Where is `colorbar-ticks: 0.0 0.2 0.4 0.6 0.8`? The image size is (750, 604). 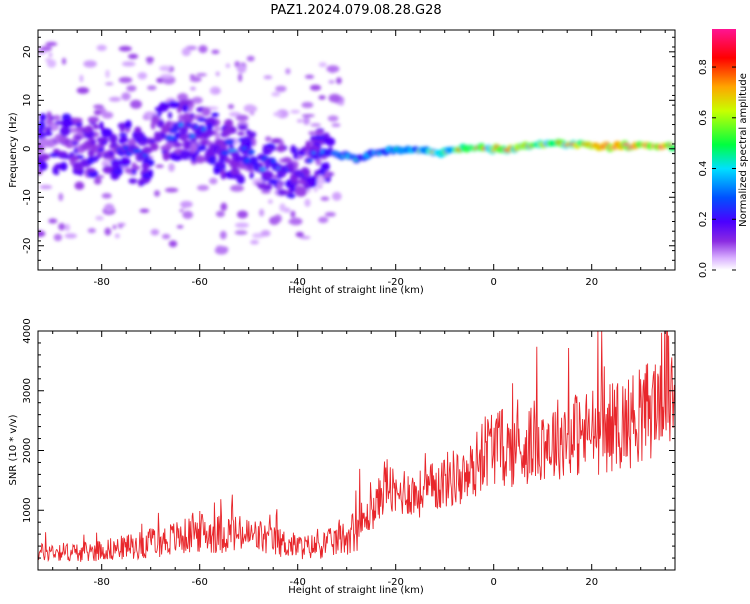
colorbar-ticks: 0.0 0.2 0.4 0.6 0.8 is located at coordinates (717, 168).